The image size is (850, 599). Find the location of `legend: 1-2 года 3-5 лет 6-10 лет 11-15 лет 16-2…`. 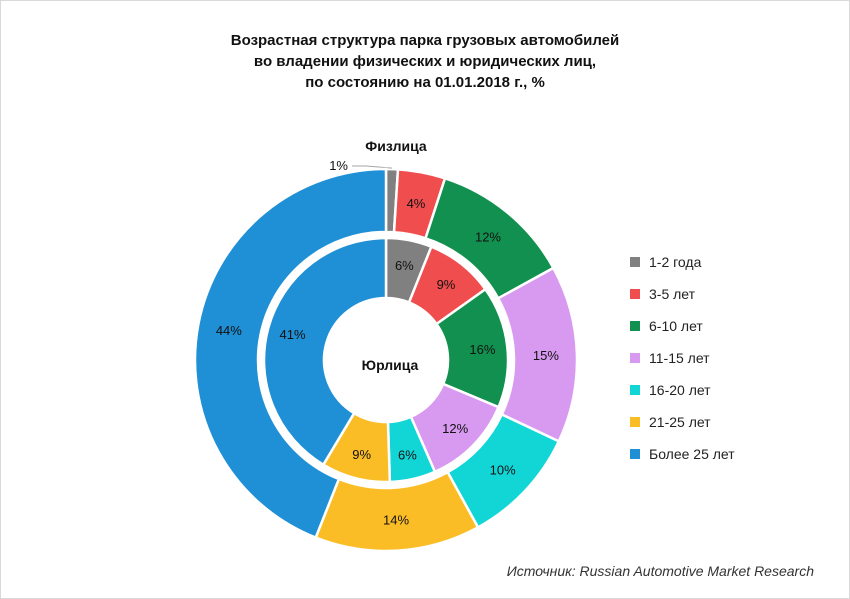

legend: 1-2 года 3-5 лет 6-10 лет 11-15 лет 16-2… is located at coordinates (682, 358).